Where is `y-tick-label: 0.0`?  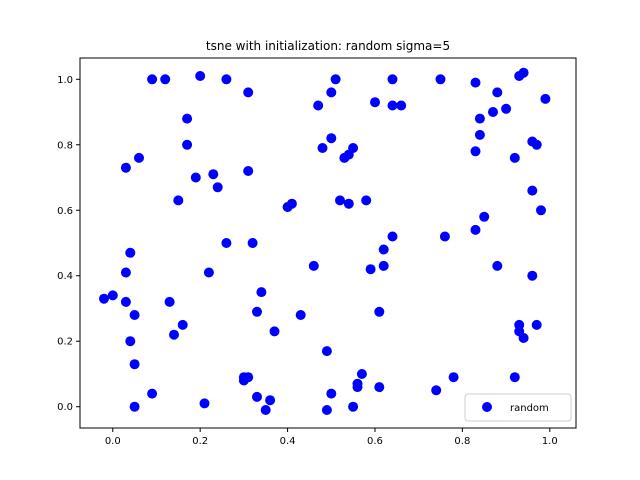 y-tick-label: 0.0 is located at coordinates (65, 407).